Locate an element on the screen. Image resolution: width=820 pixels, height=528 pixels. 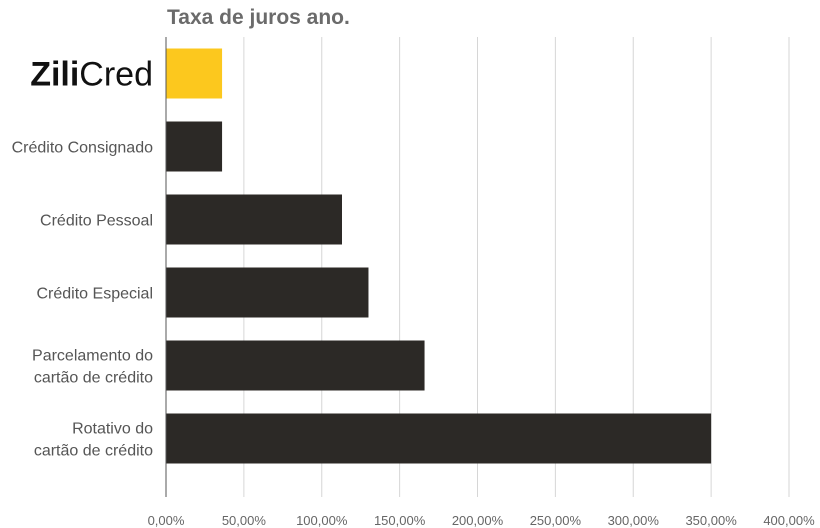
x-tick-label: 350,00% is located at coordinates (711, 520).